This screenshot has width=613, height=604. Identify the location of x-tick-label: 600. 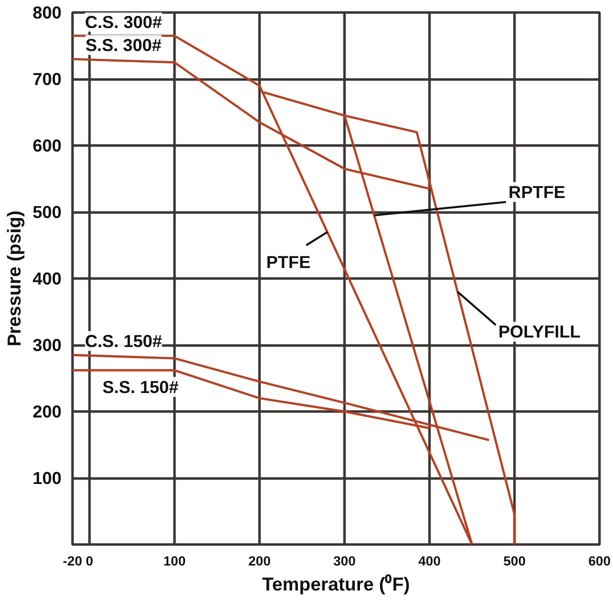
(599, 561).